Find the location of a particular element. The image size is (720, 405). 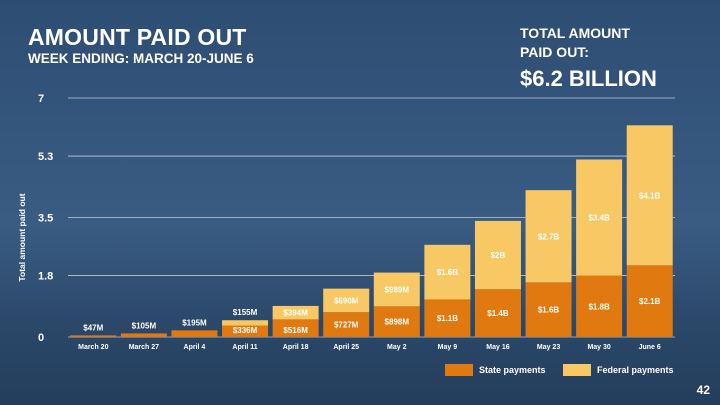

y-axis-label: Total amount paid out is located at coordinates (22, 237).